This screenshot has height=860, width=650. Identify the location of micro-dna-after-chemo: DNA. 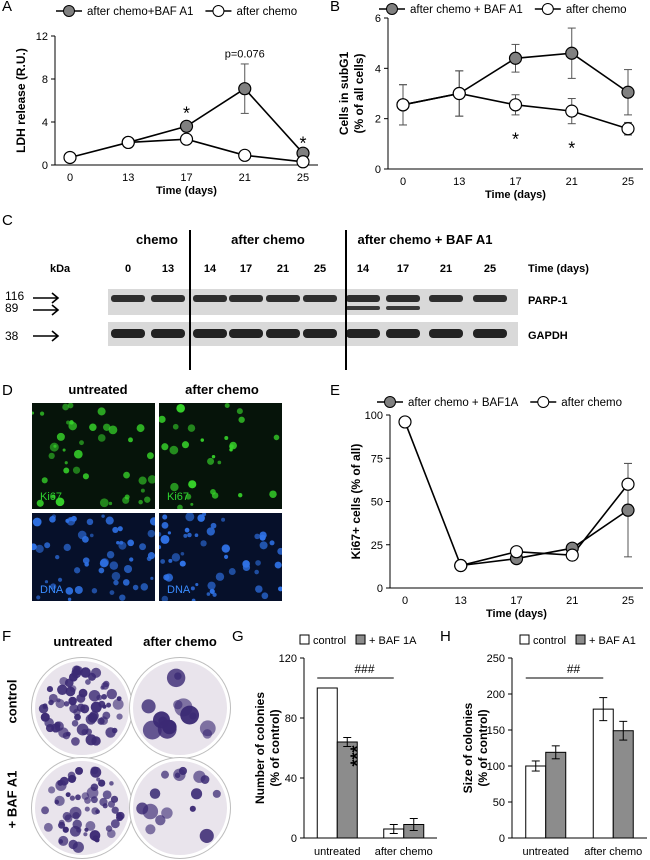
(220, 557).